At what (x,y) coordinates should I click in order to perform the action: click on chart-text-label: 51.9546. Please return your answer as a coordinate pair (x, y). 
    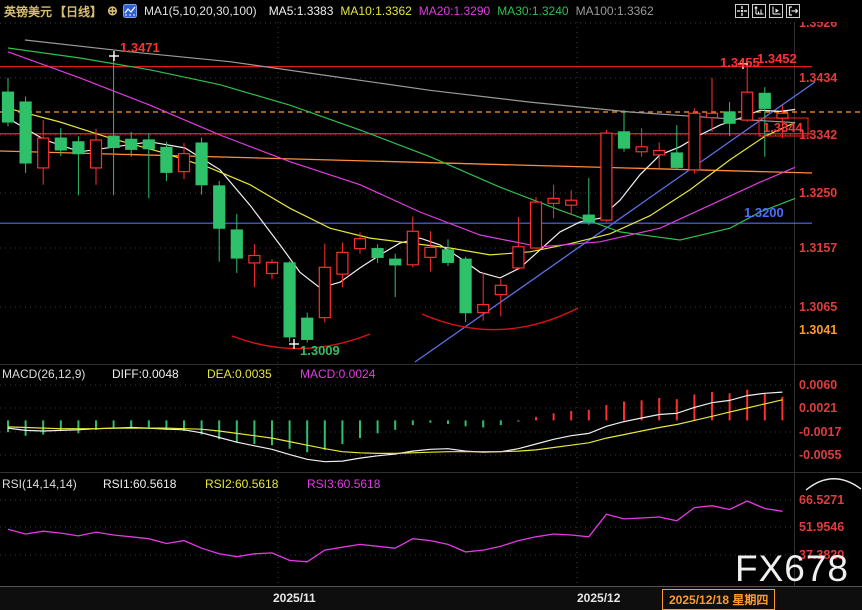
    Looking at the image, I should click on (821, 527).